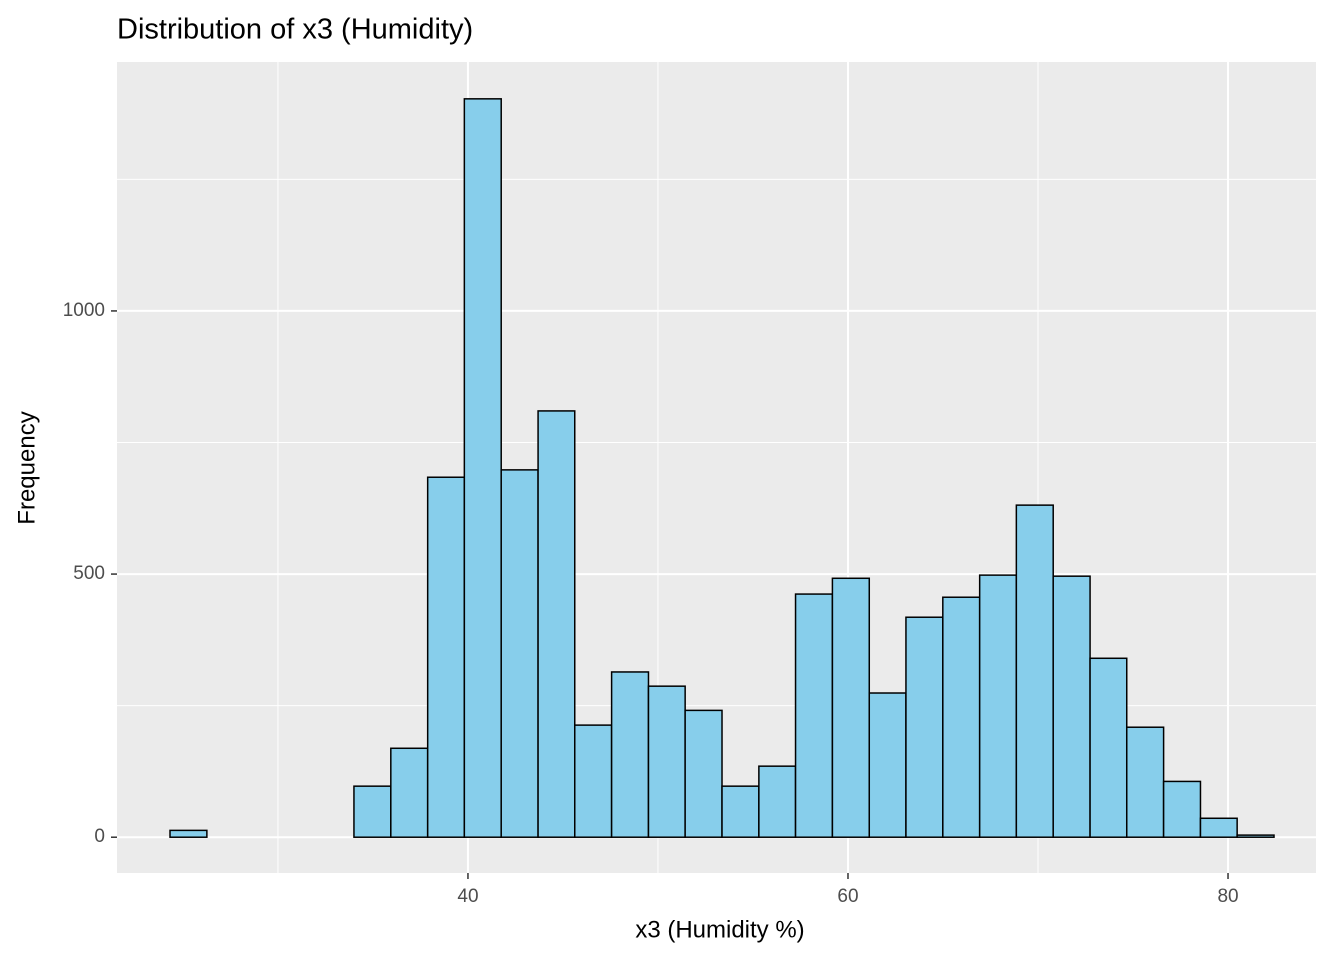 Image resolution: width=1344 pixels, height=965 pixels. I want to click on y-tick-label: 1000, so click(84, 310).